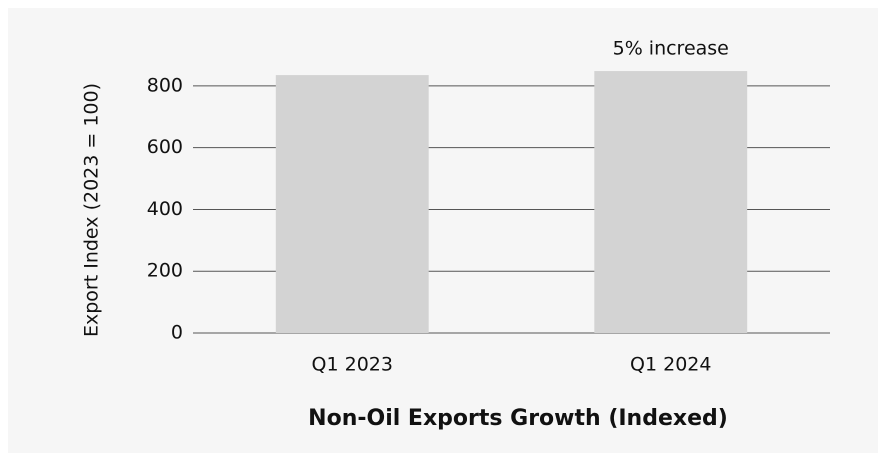  Describe the element at coordinates (165, 209) in the screenshot. I see `y-tick-label: 400` at that location.